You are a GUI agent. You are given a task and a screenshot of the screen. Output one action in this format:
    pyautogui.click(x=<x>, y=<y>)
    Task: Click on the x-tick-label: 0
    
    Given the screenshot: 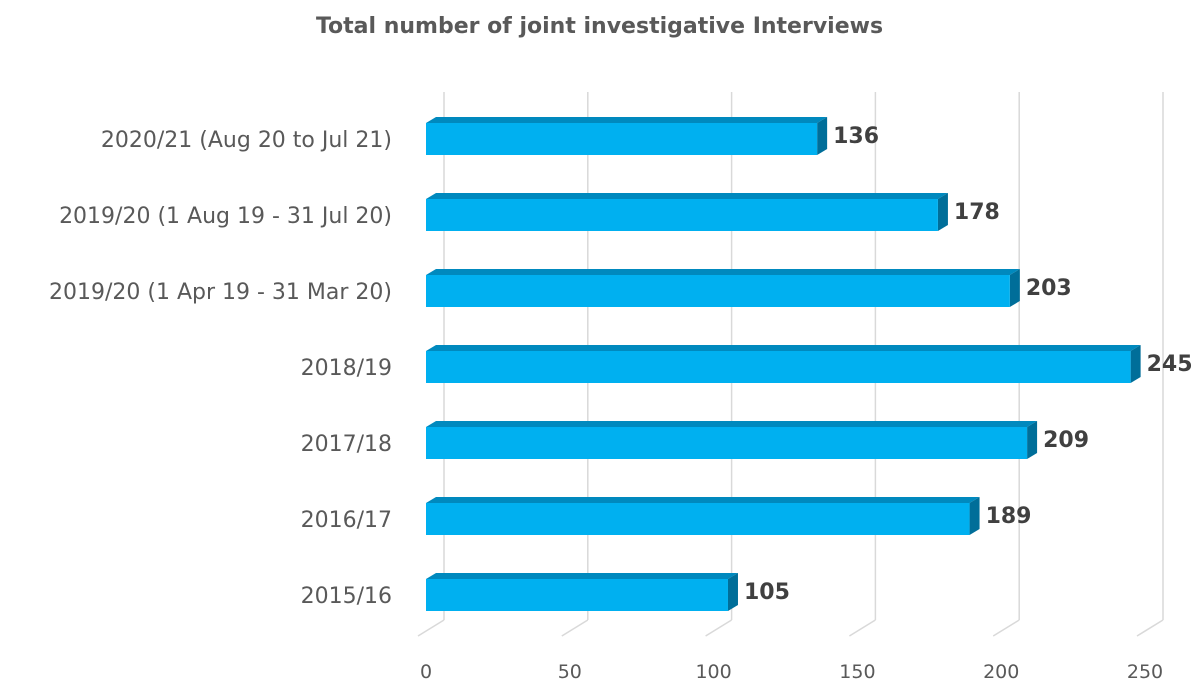 What is the action you would take?
    pyautogui.click(x=426, y=670)
    